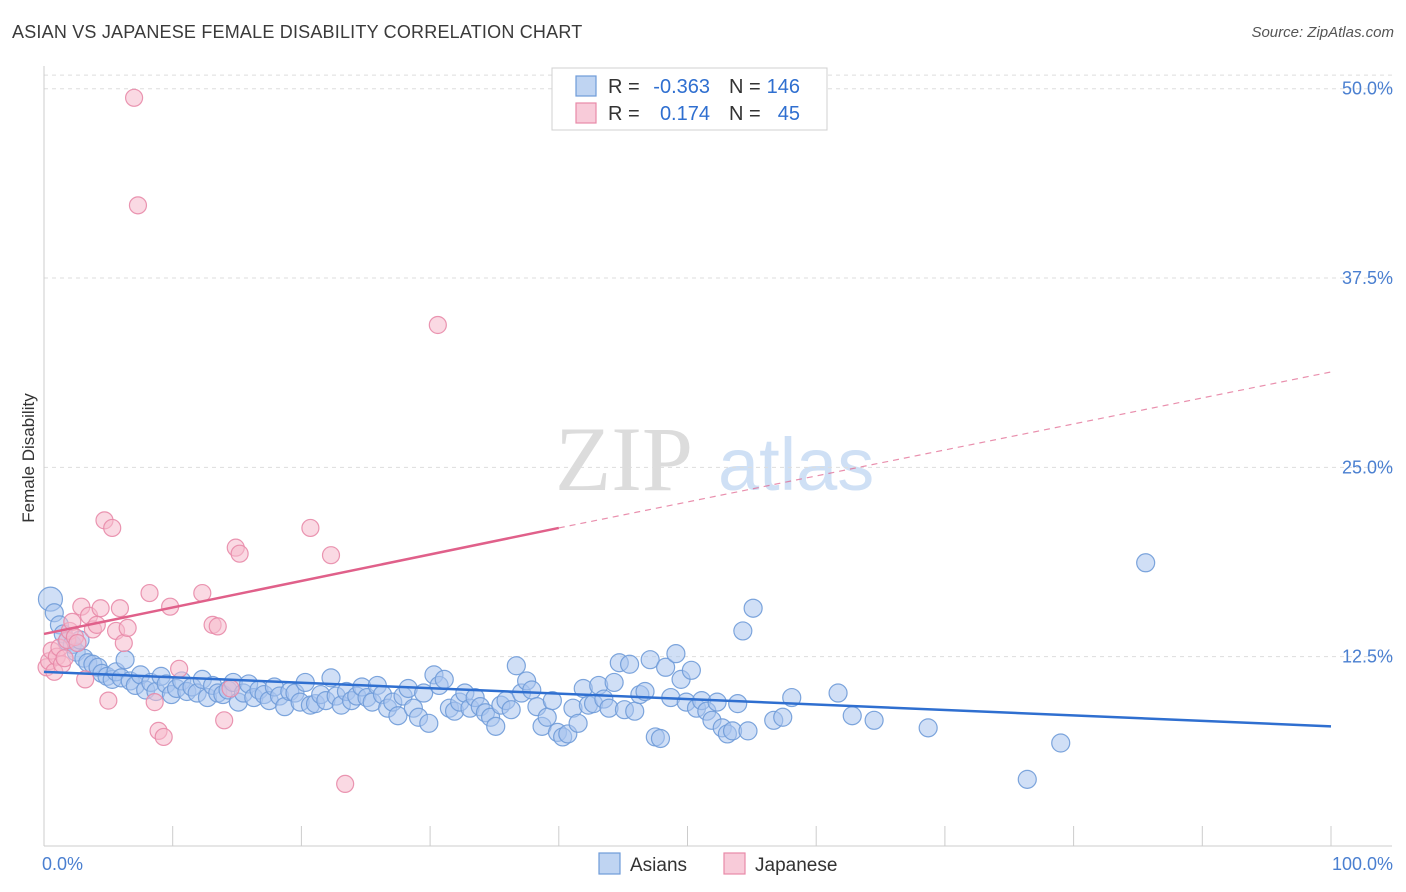 This screenshot has height=892, width=1406. What do you see at coordinates (62, 864) in the screenshot?
I see `x-tick-label-0: 0.0%` at bounding box center [62, 864].